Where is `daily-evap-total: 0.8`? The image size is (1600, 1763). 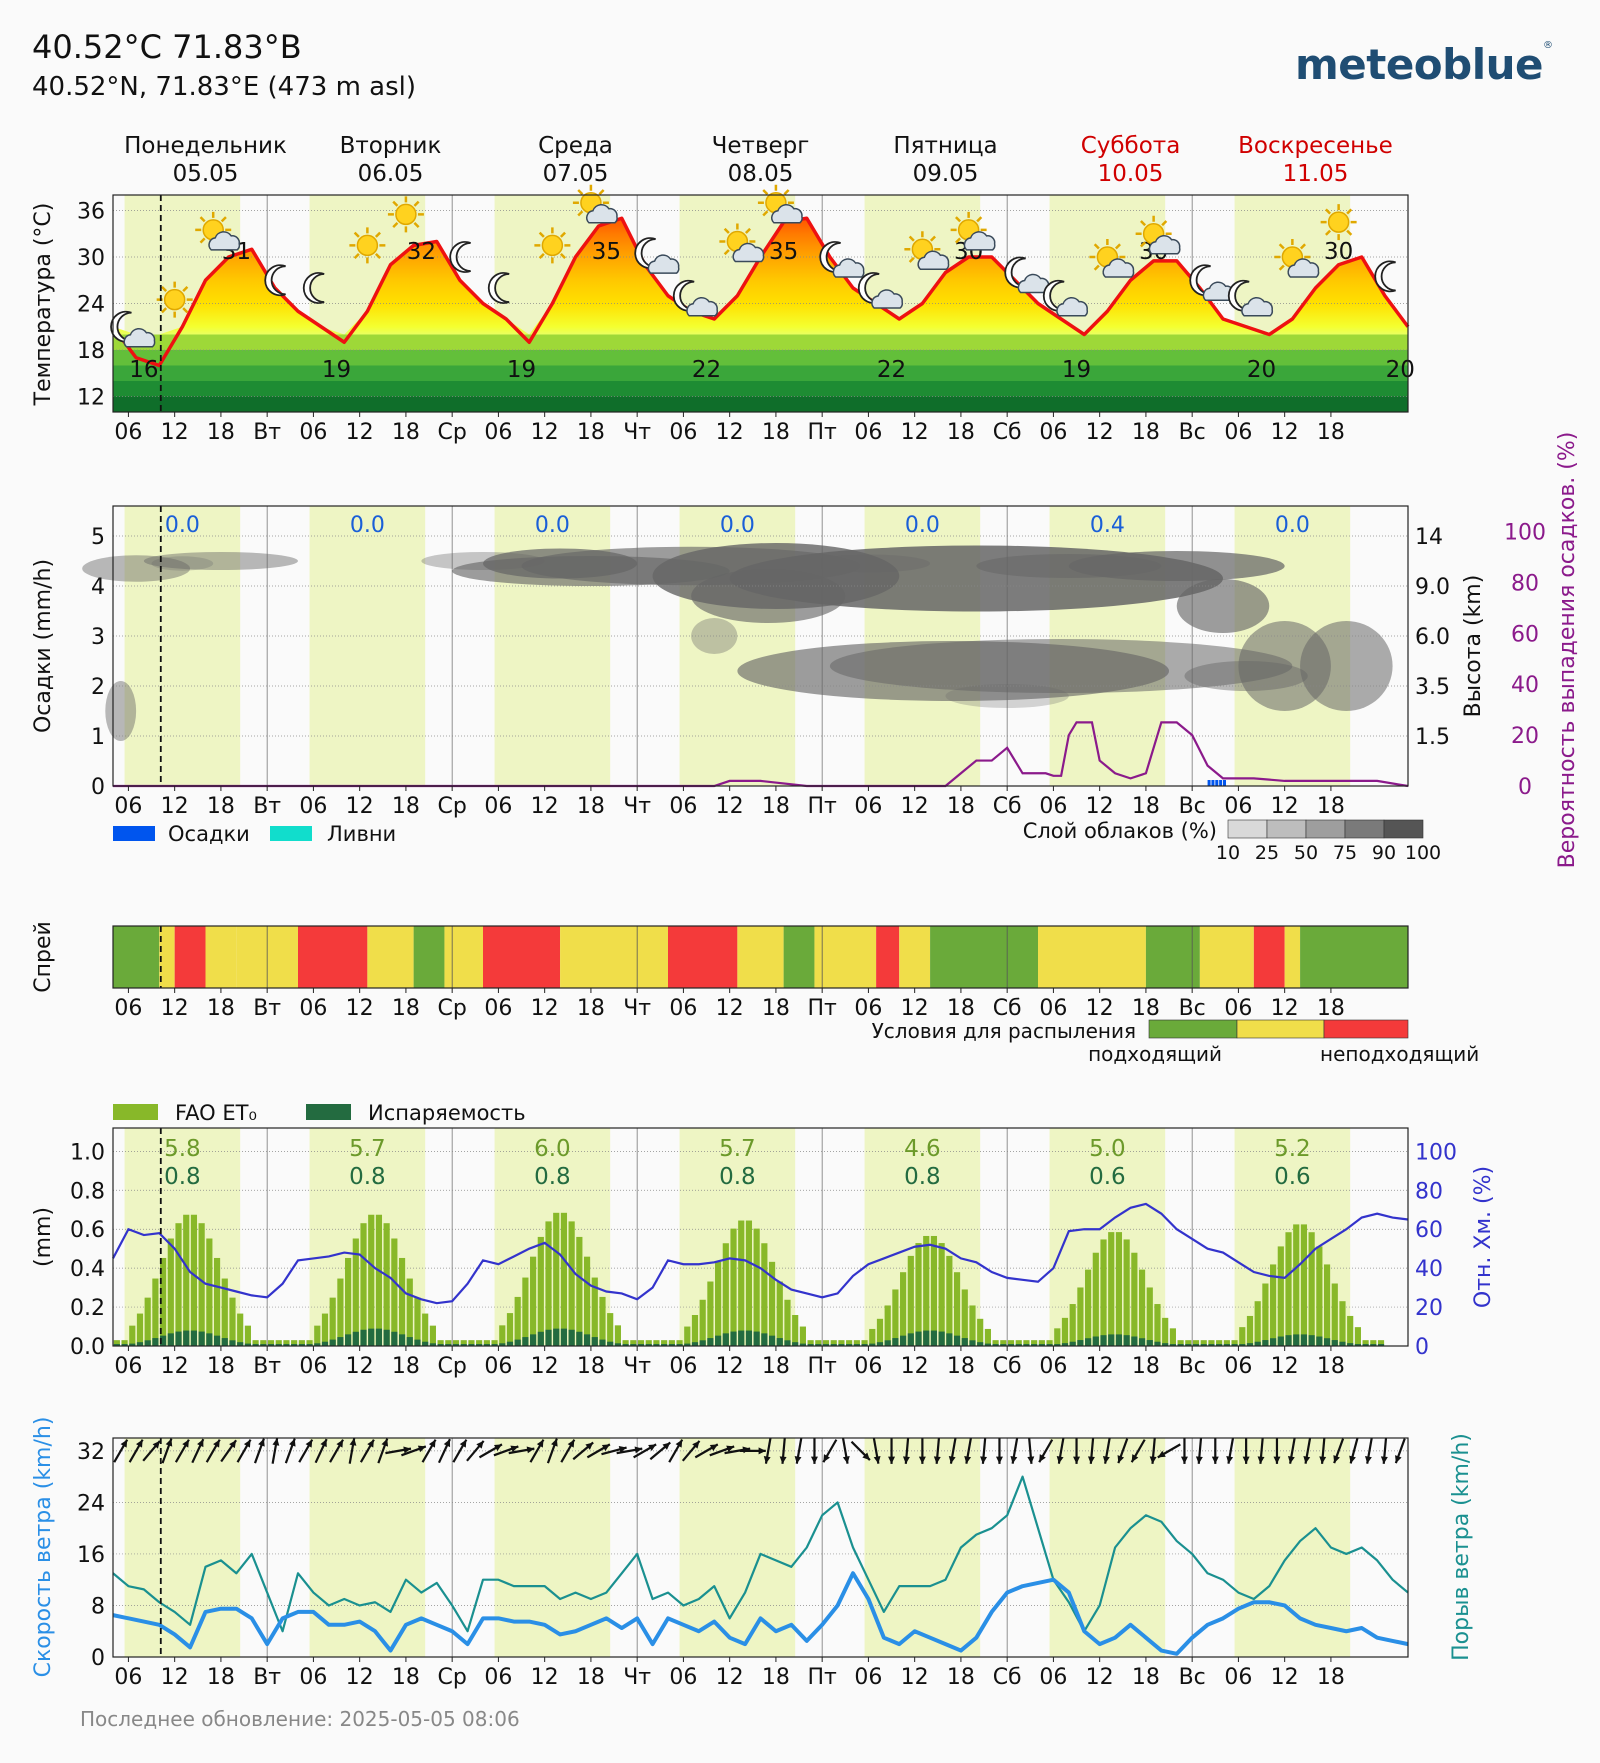 daily-evap-total: 0.8 is located at coordinates (552, 1177).